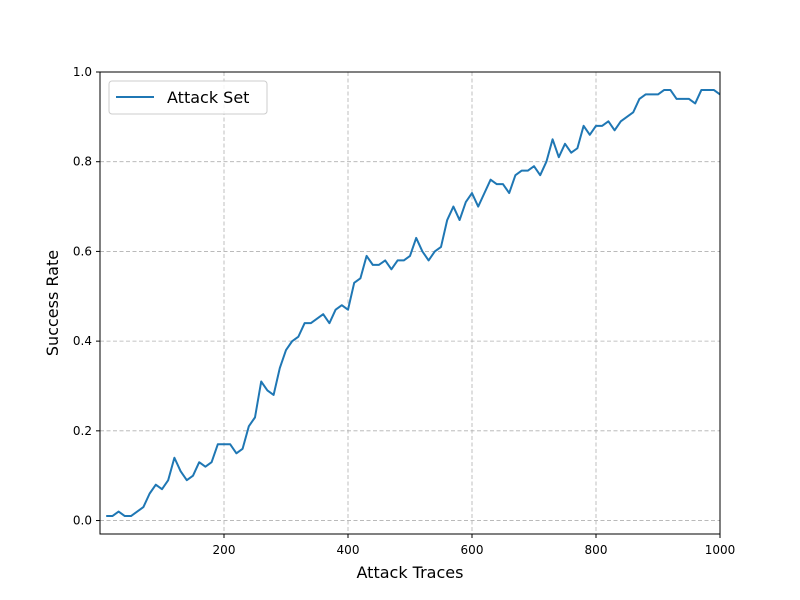 The width and height of the screenshot is (800, 600). I want to click on y-axis-title: Success Rate, so click(52, 303).